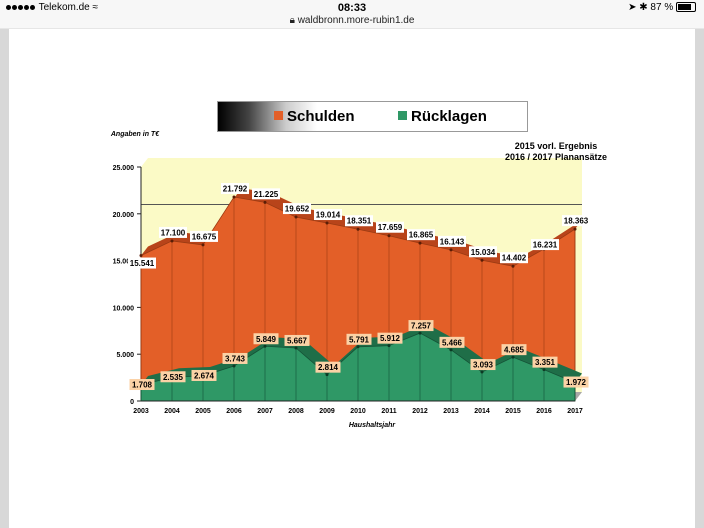 The height and width of the screenshot is (528, 704). I want to click on ruecklagen-data-label: 7.257, so click(421, 326).